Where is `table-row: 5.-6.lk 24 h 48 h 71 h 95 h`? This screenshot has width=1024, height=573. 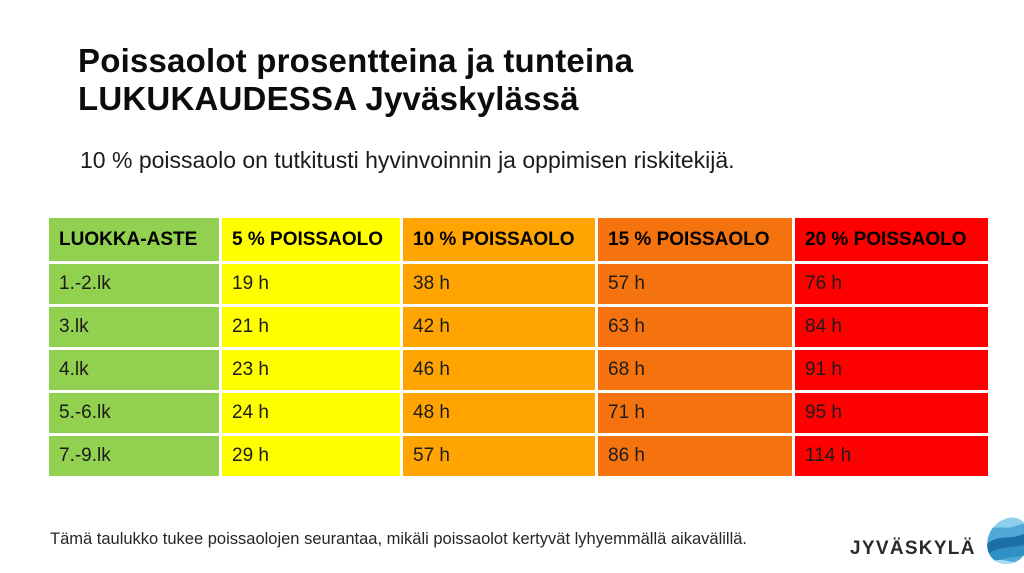 table-row: 5.-6.lk 24 h 48 h 71 h 95 h is located at coordinates (518, 413).